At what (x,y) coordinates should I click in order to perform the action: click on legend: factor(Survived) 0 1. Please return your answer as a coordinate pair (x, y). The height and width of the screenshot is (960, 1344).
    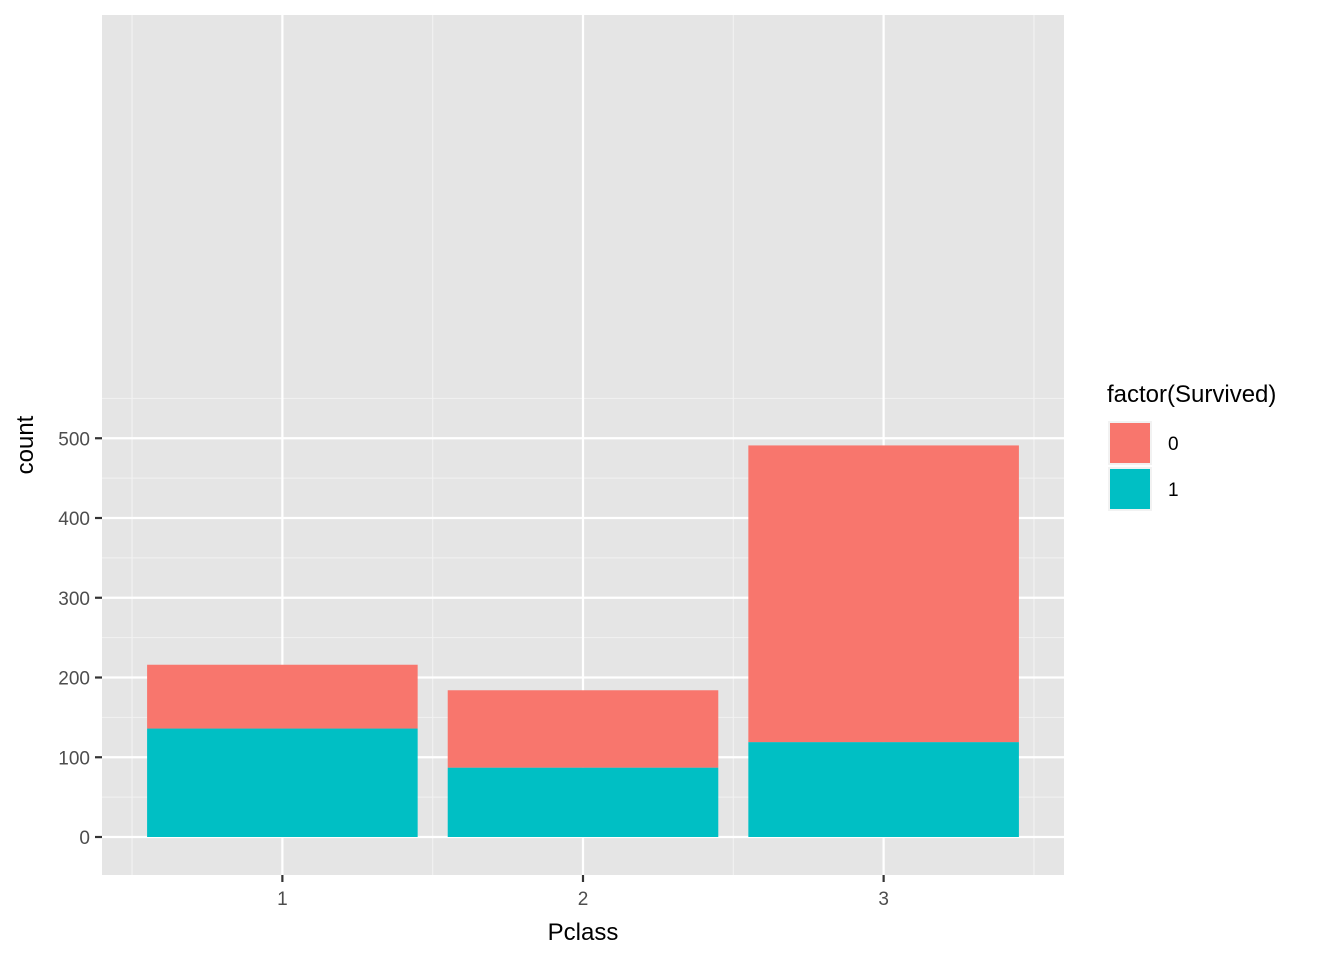
    Looking at the image, I should click on (1191, 446).